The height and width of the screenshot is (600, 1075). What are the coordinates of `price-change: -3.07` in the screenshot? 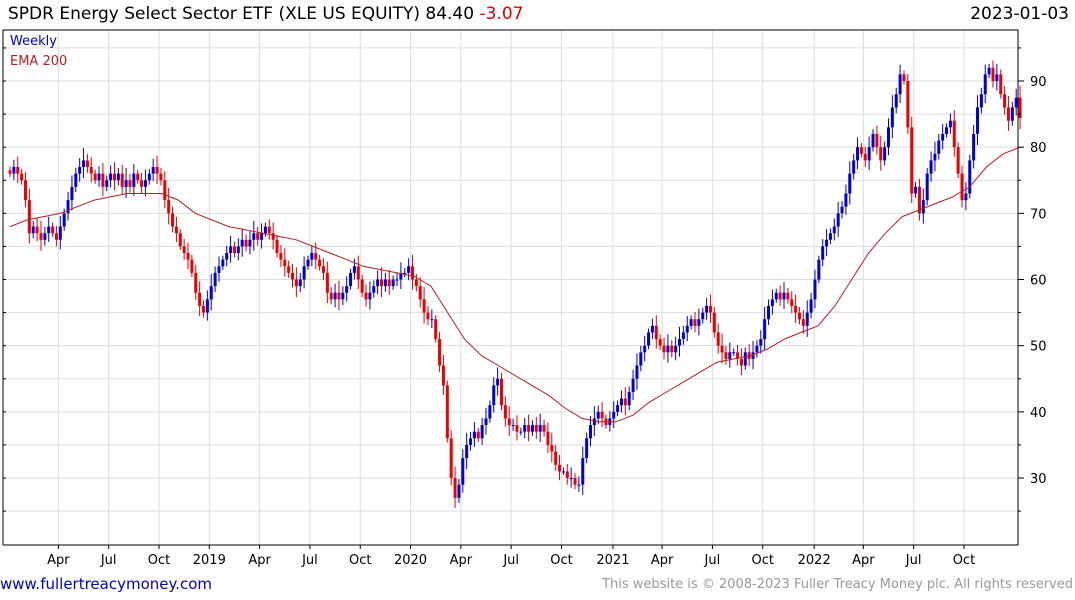 It's located at (501, 14).